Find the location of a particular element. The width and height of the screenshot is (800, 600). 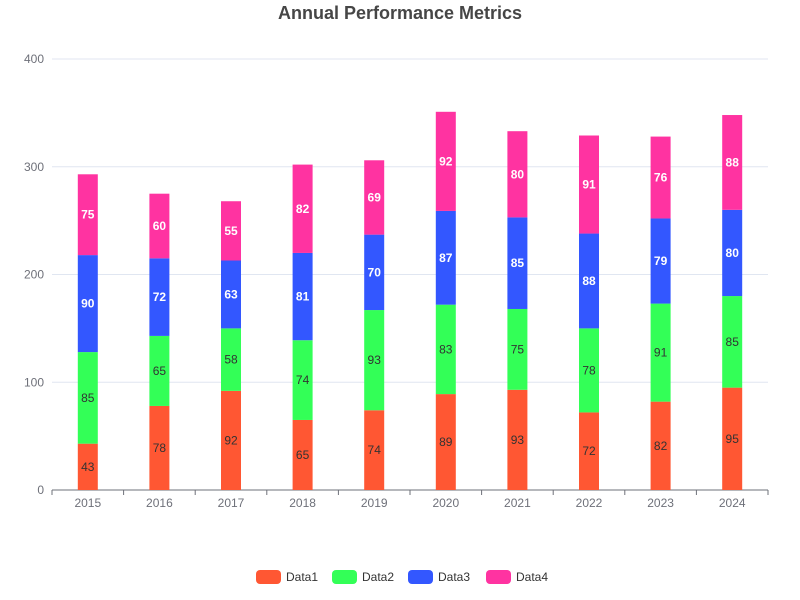

bar-segment-data3-2021 is located at coordinates (517, 263).